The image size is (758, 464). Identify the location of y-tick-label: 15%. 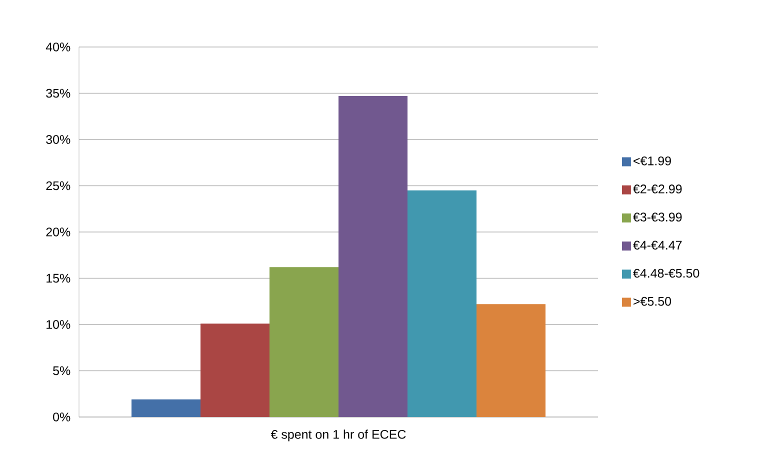
(58, 278).